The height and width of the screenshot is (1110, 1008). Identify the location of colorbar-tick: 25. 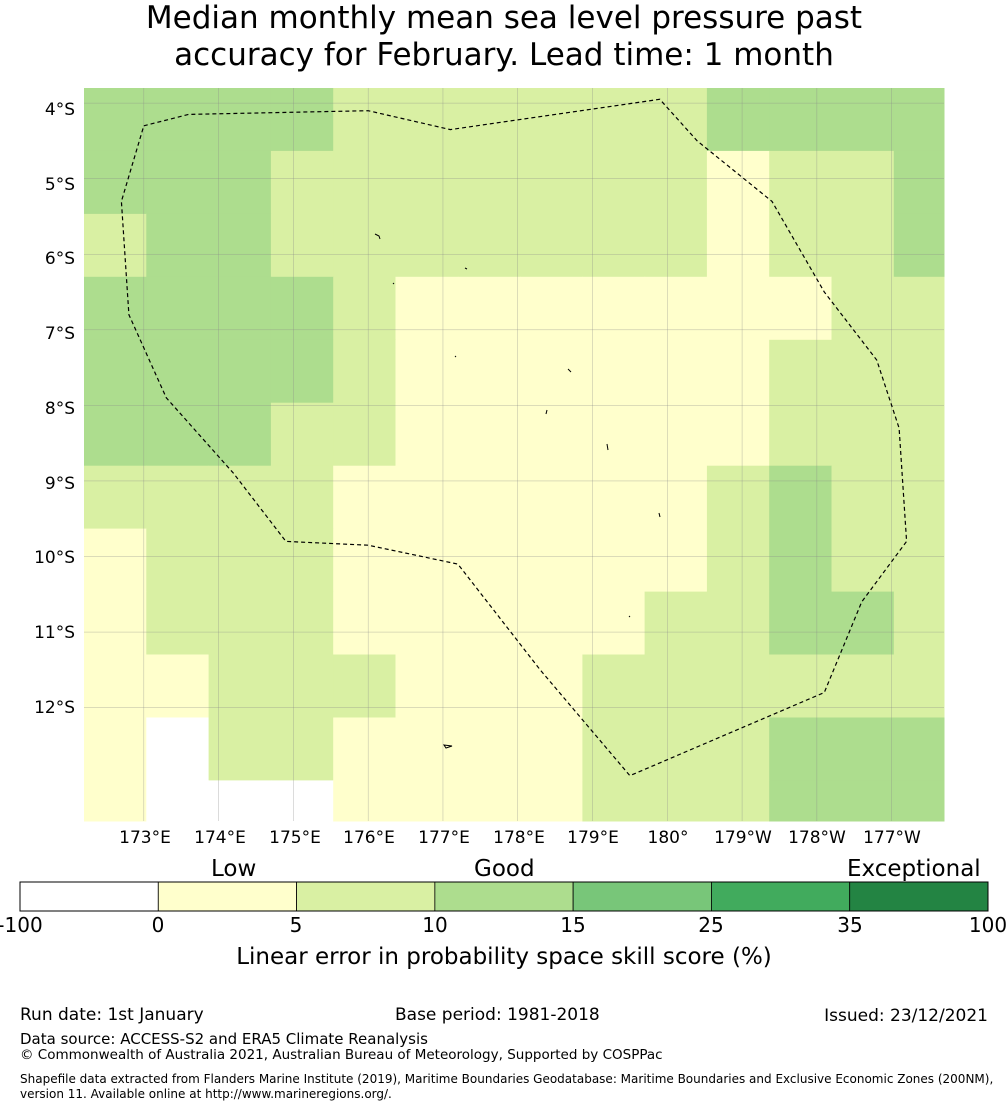
(711, 925).